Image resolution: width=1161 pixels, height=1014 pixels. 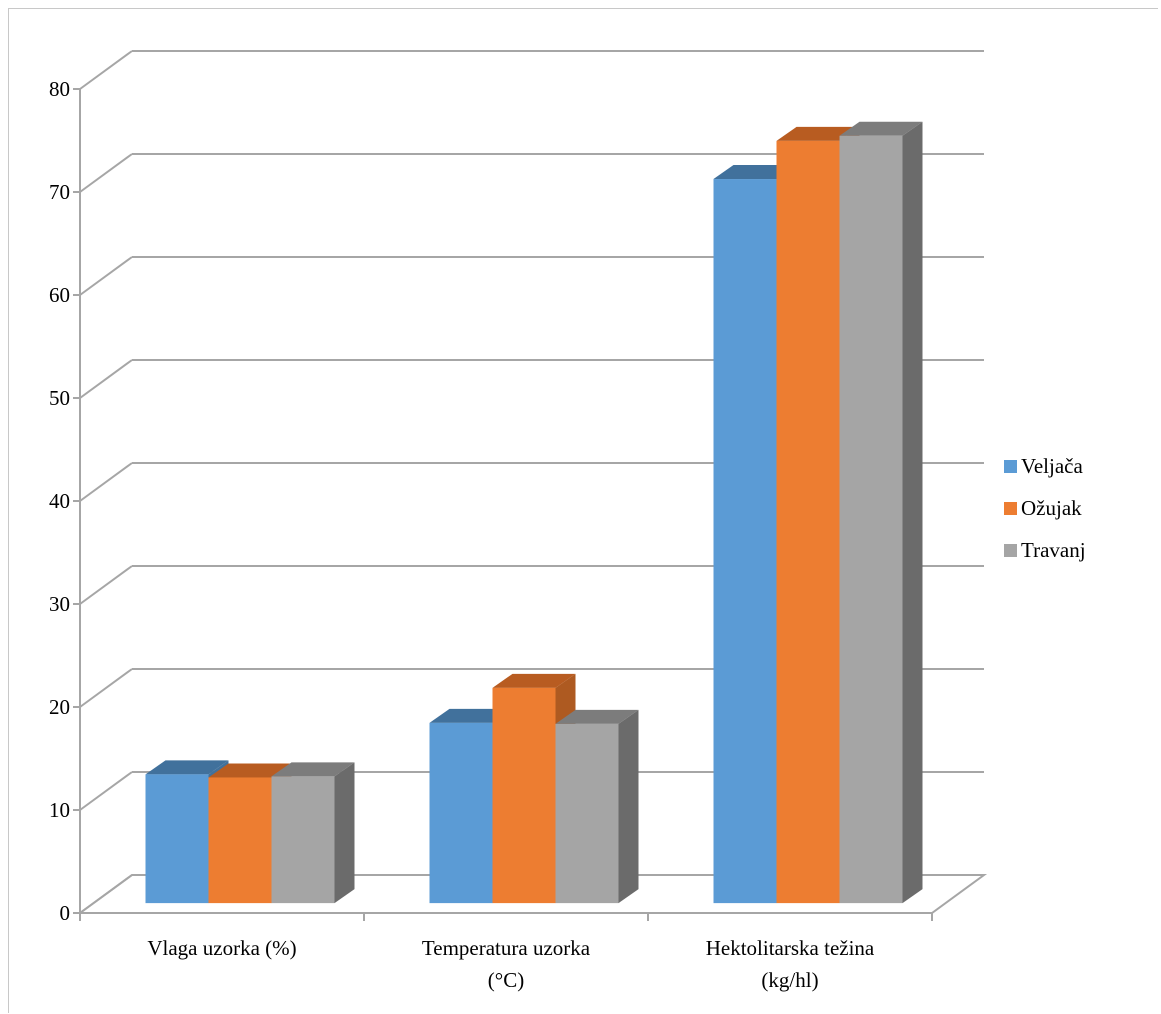 What do you see at coordinates (790, 964) in the screenshot?
I see `x-category-label: Hektolitarska težina (kg/hl)` at bounding box center [790, 964].